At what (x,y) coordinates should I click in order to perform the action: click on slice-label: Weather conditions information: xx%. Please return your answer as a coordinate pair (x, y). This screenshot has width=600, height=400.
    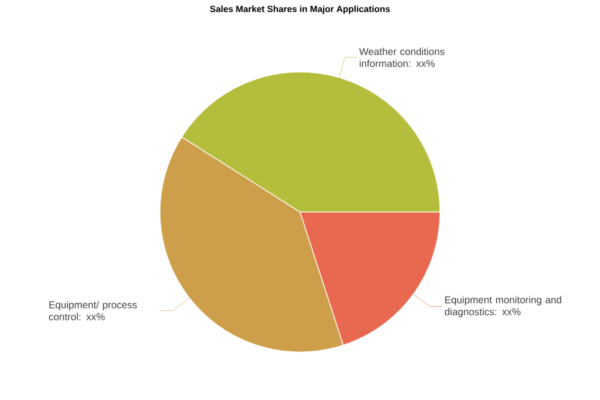
    Looking at the image, I should click on (401, 58).